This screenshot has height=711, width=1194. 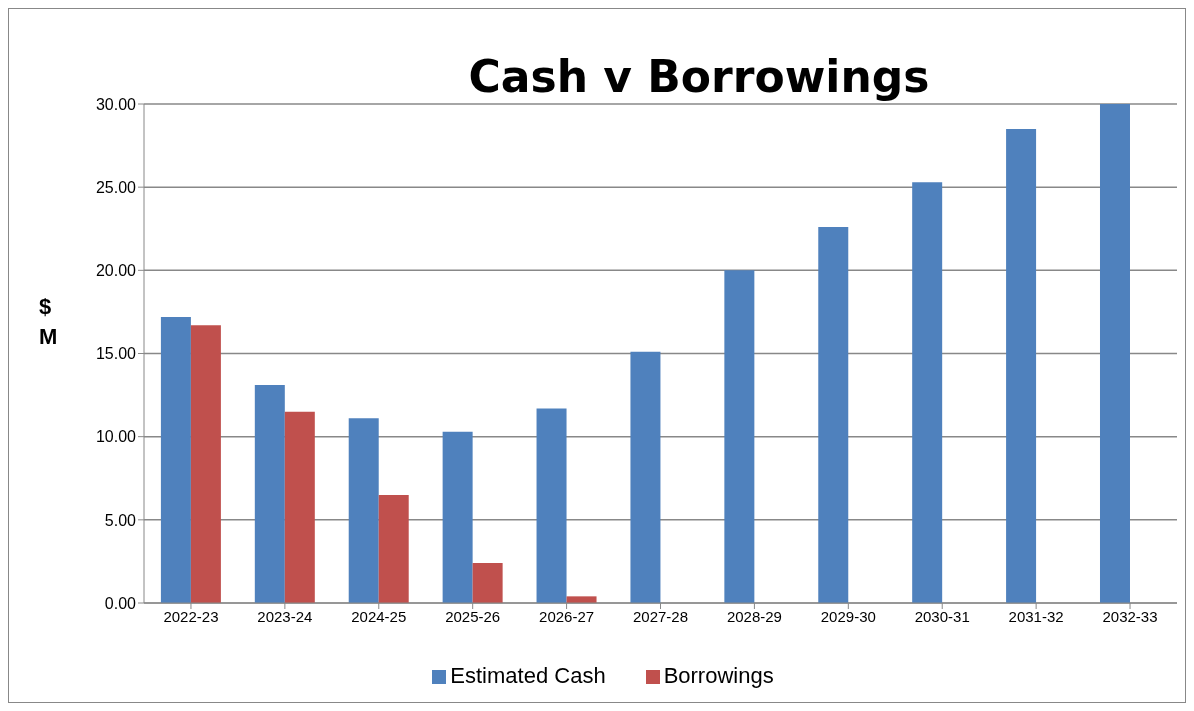 What do you see at coordinates (116, 437) in the screenshot?
I see `y-tick-label: 10.00` at bounding box center [116, 437].